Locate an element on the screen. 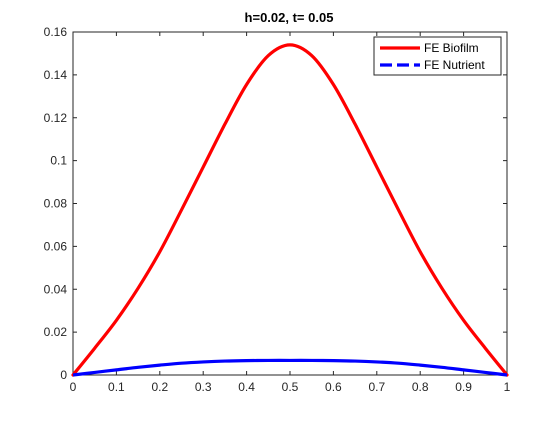  x-tick-label: 0.7 is located at coordinates (376, 387).